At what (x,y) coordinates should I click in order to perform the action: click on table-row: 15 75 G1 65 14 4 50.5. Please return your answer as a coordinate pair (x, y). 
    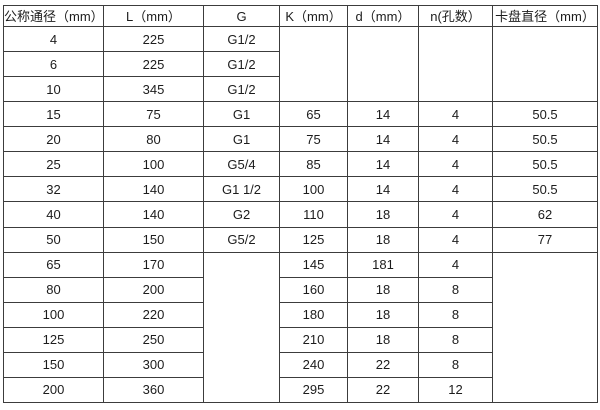
    Looking at the image, I should click on (300, 114).